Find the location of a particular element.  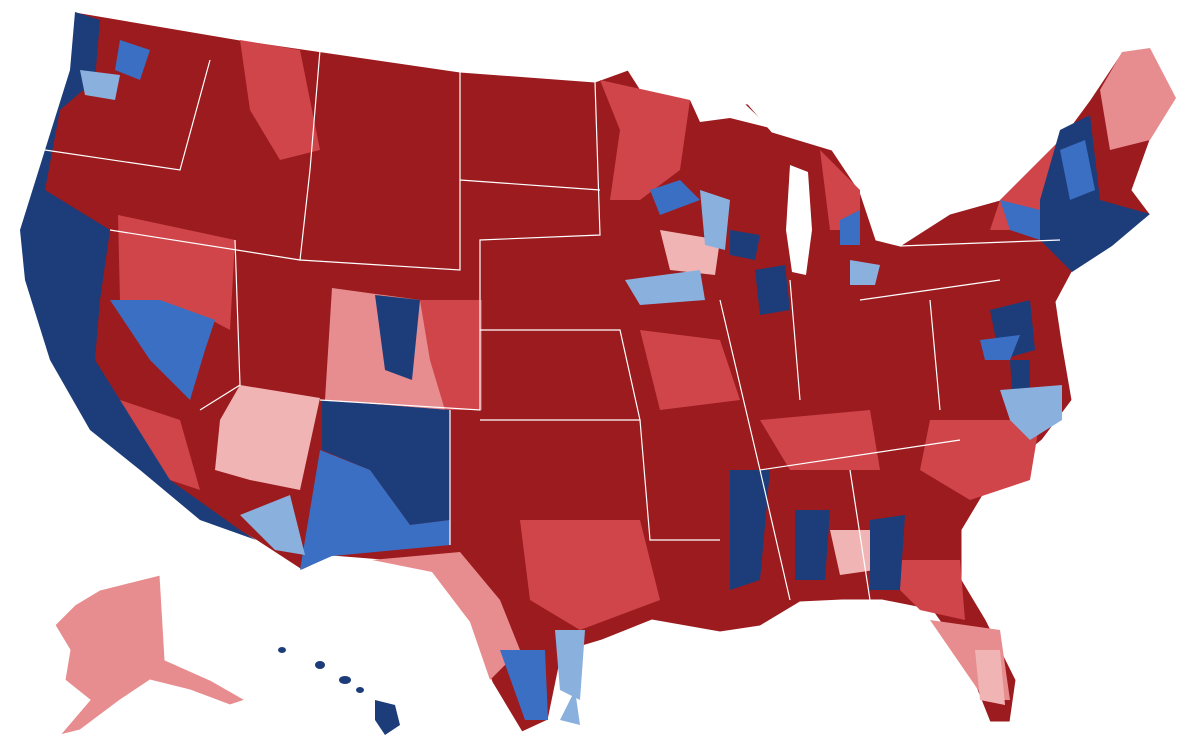

lake-superior is located at coordinates (730, 114).